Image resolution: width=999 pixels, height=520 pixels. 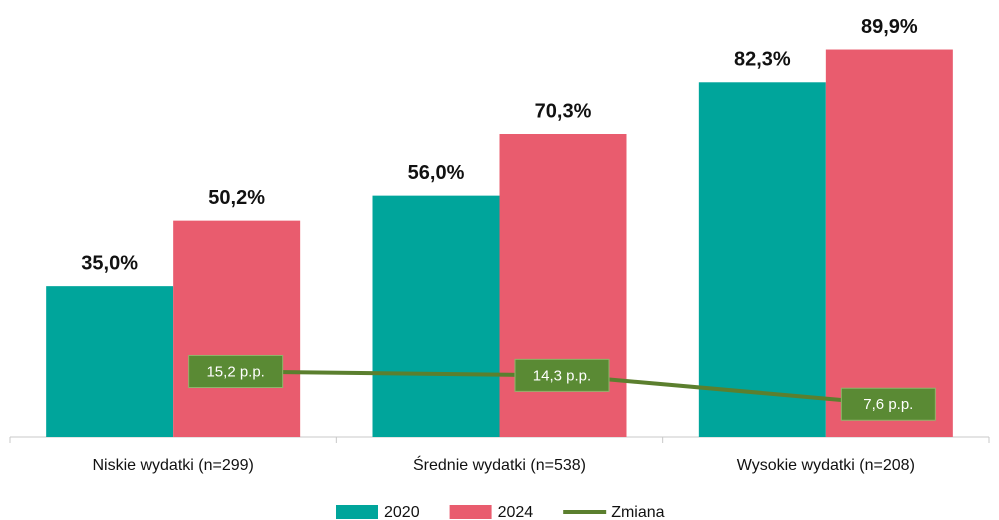 What do you see at coordinates (236, 198) in the screenshot?
I see `data-label: 50,2%` at bounding box center [236, 198].